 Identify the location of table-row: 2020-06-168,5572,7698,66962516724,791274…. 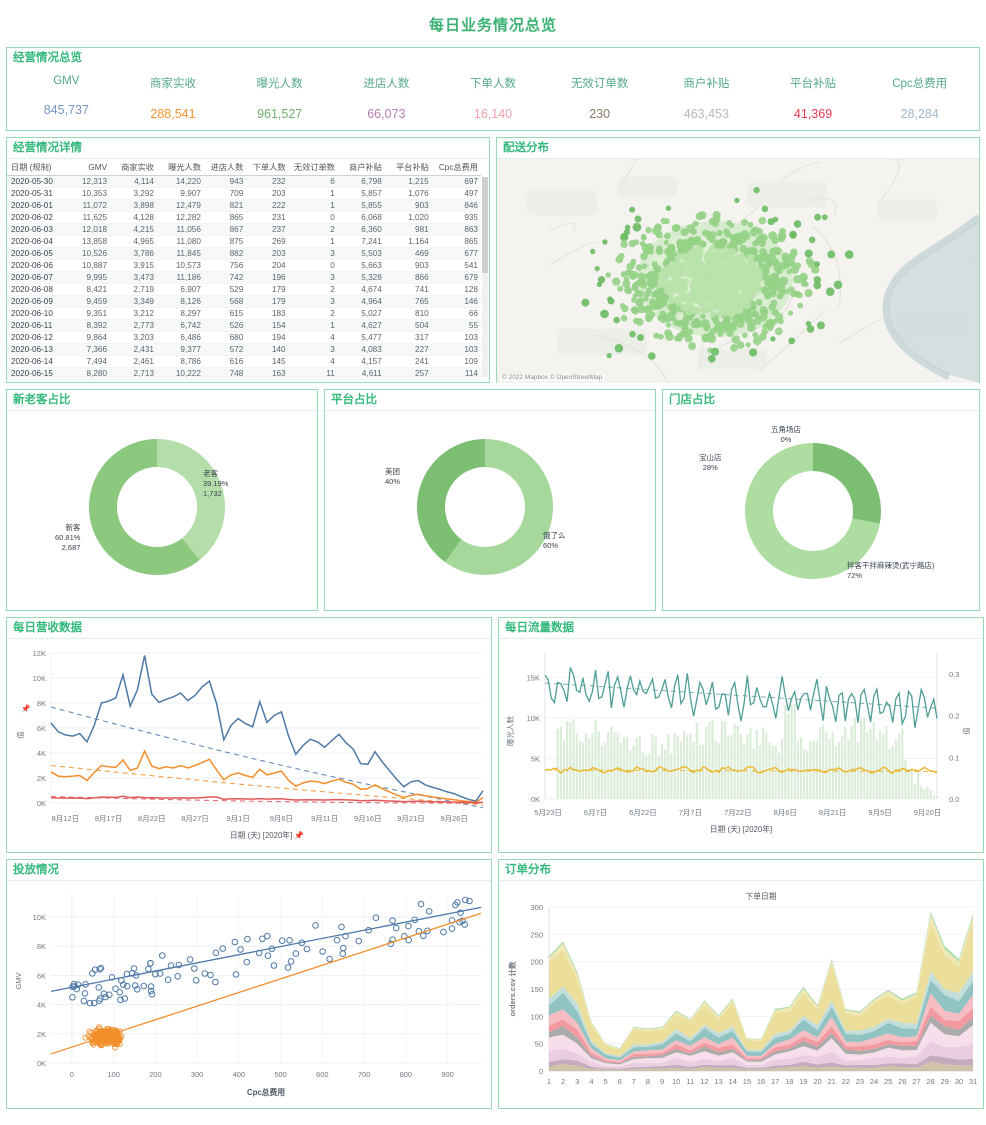
(244, 380).